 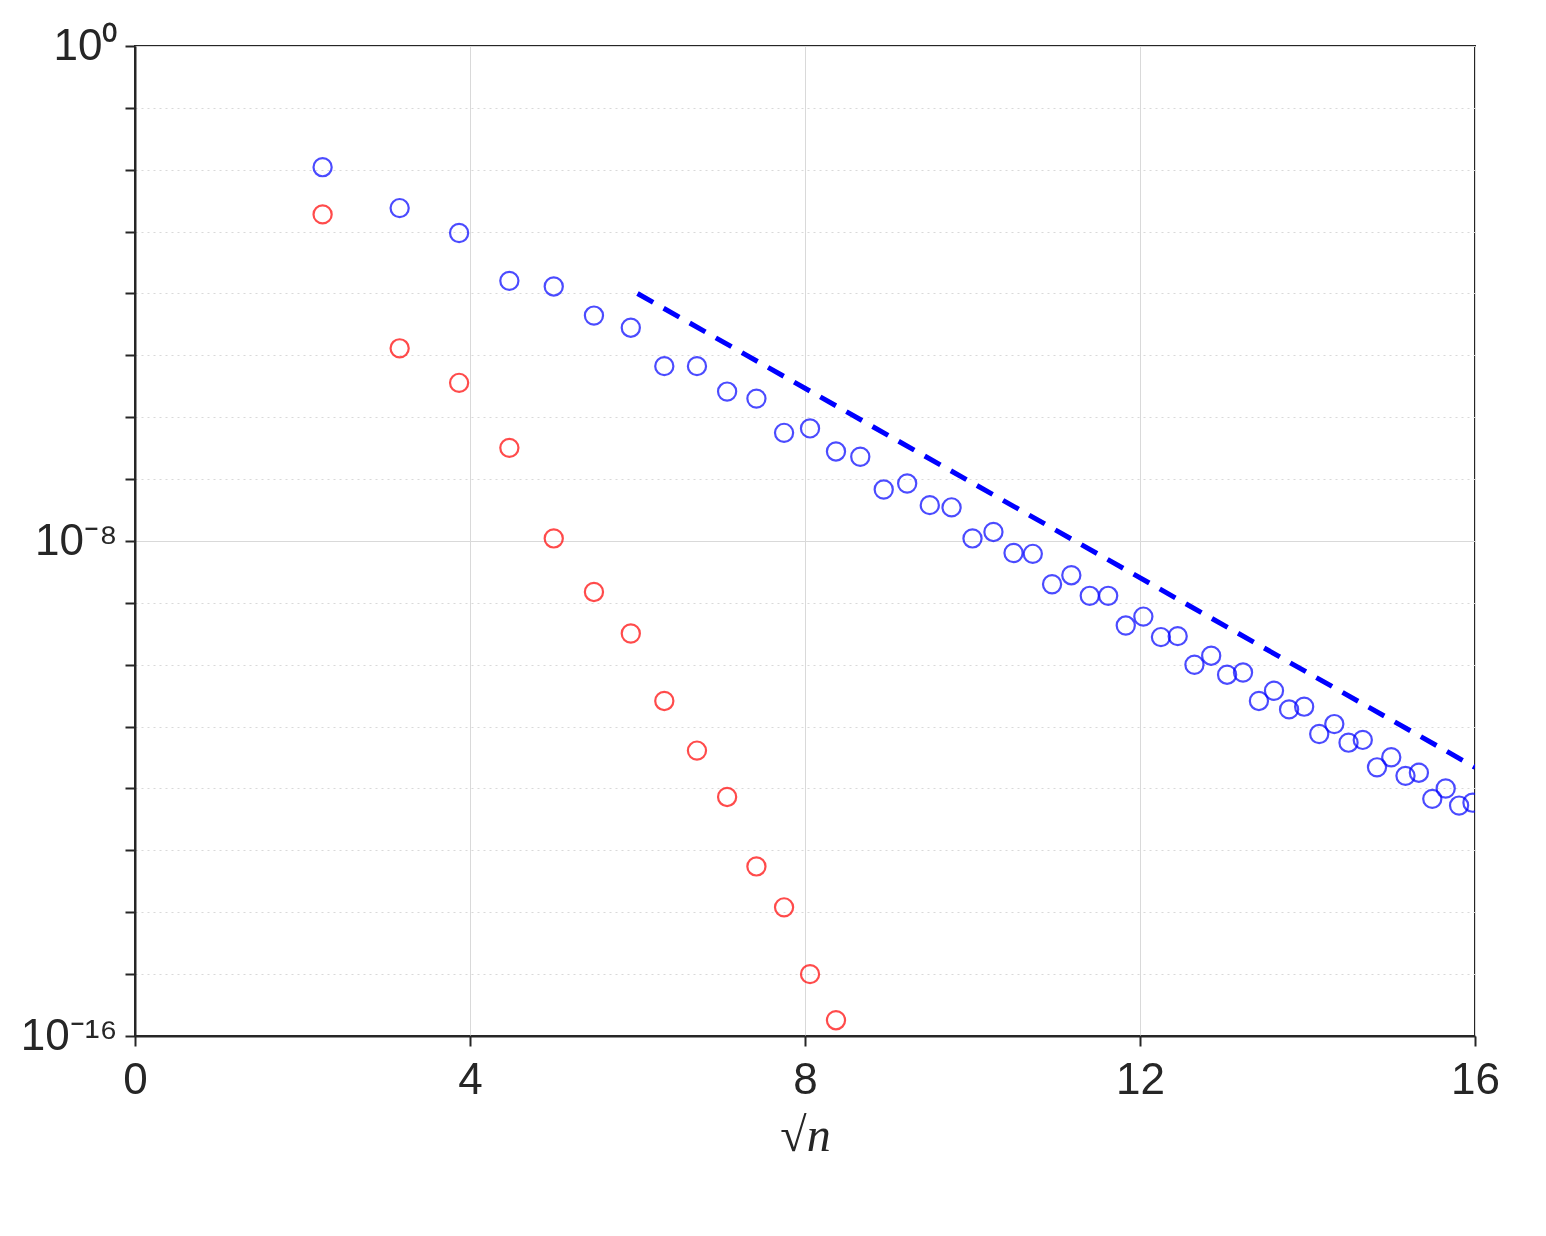 I want to click on x-axis-title: √n, so click(x=805, y=1134).